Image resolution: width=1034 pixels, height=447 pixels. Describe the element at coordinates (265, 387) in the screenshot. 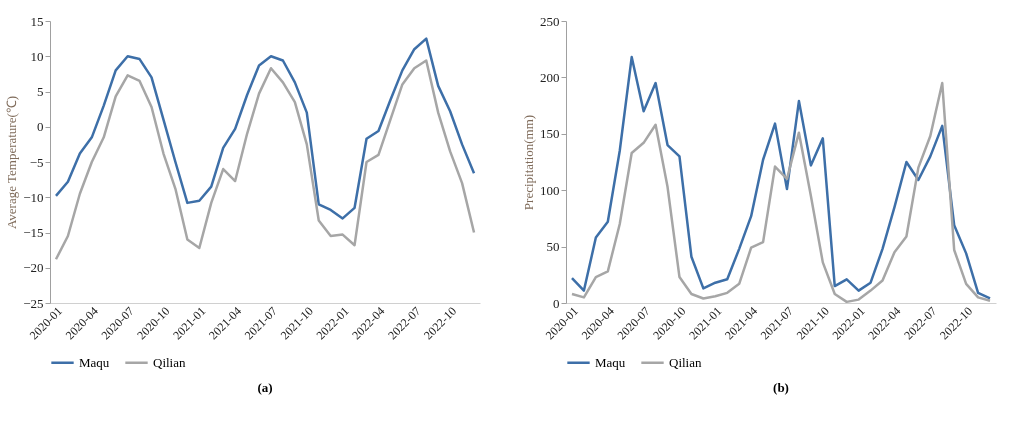

I see `text: (a)` at that location.